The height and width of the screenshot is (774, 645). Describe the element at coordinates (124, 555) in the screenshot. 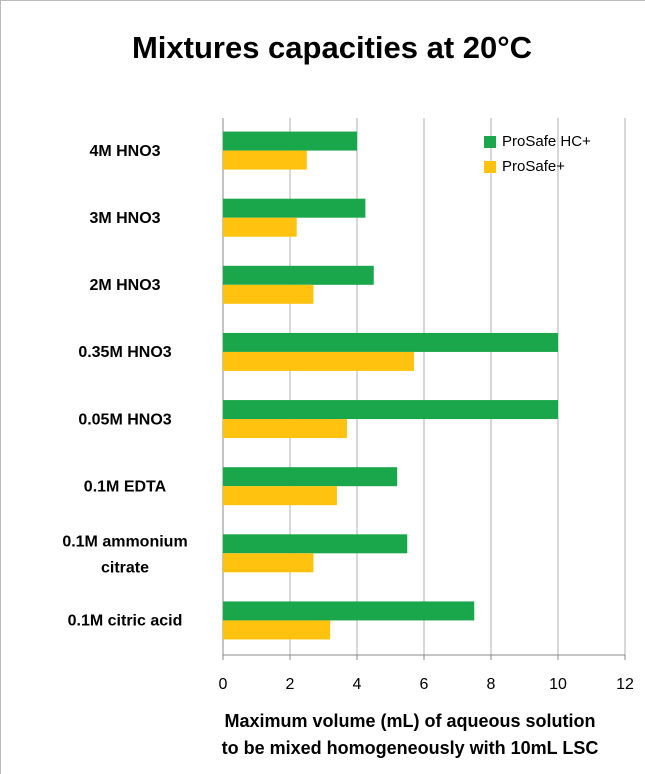

I see `y-tick-label: 0.1M ammonium citrate` at that location.